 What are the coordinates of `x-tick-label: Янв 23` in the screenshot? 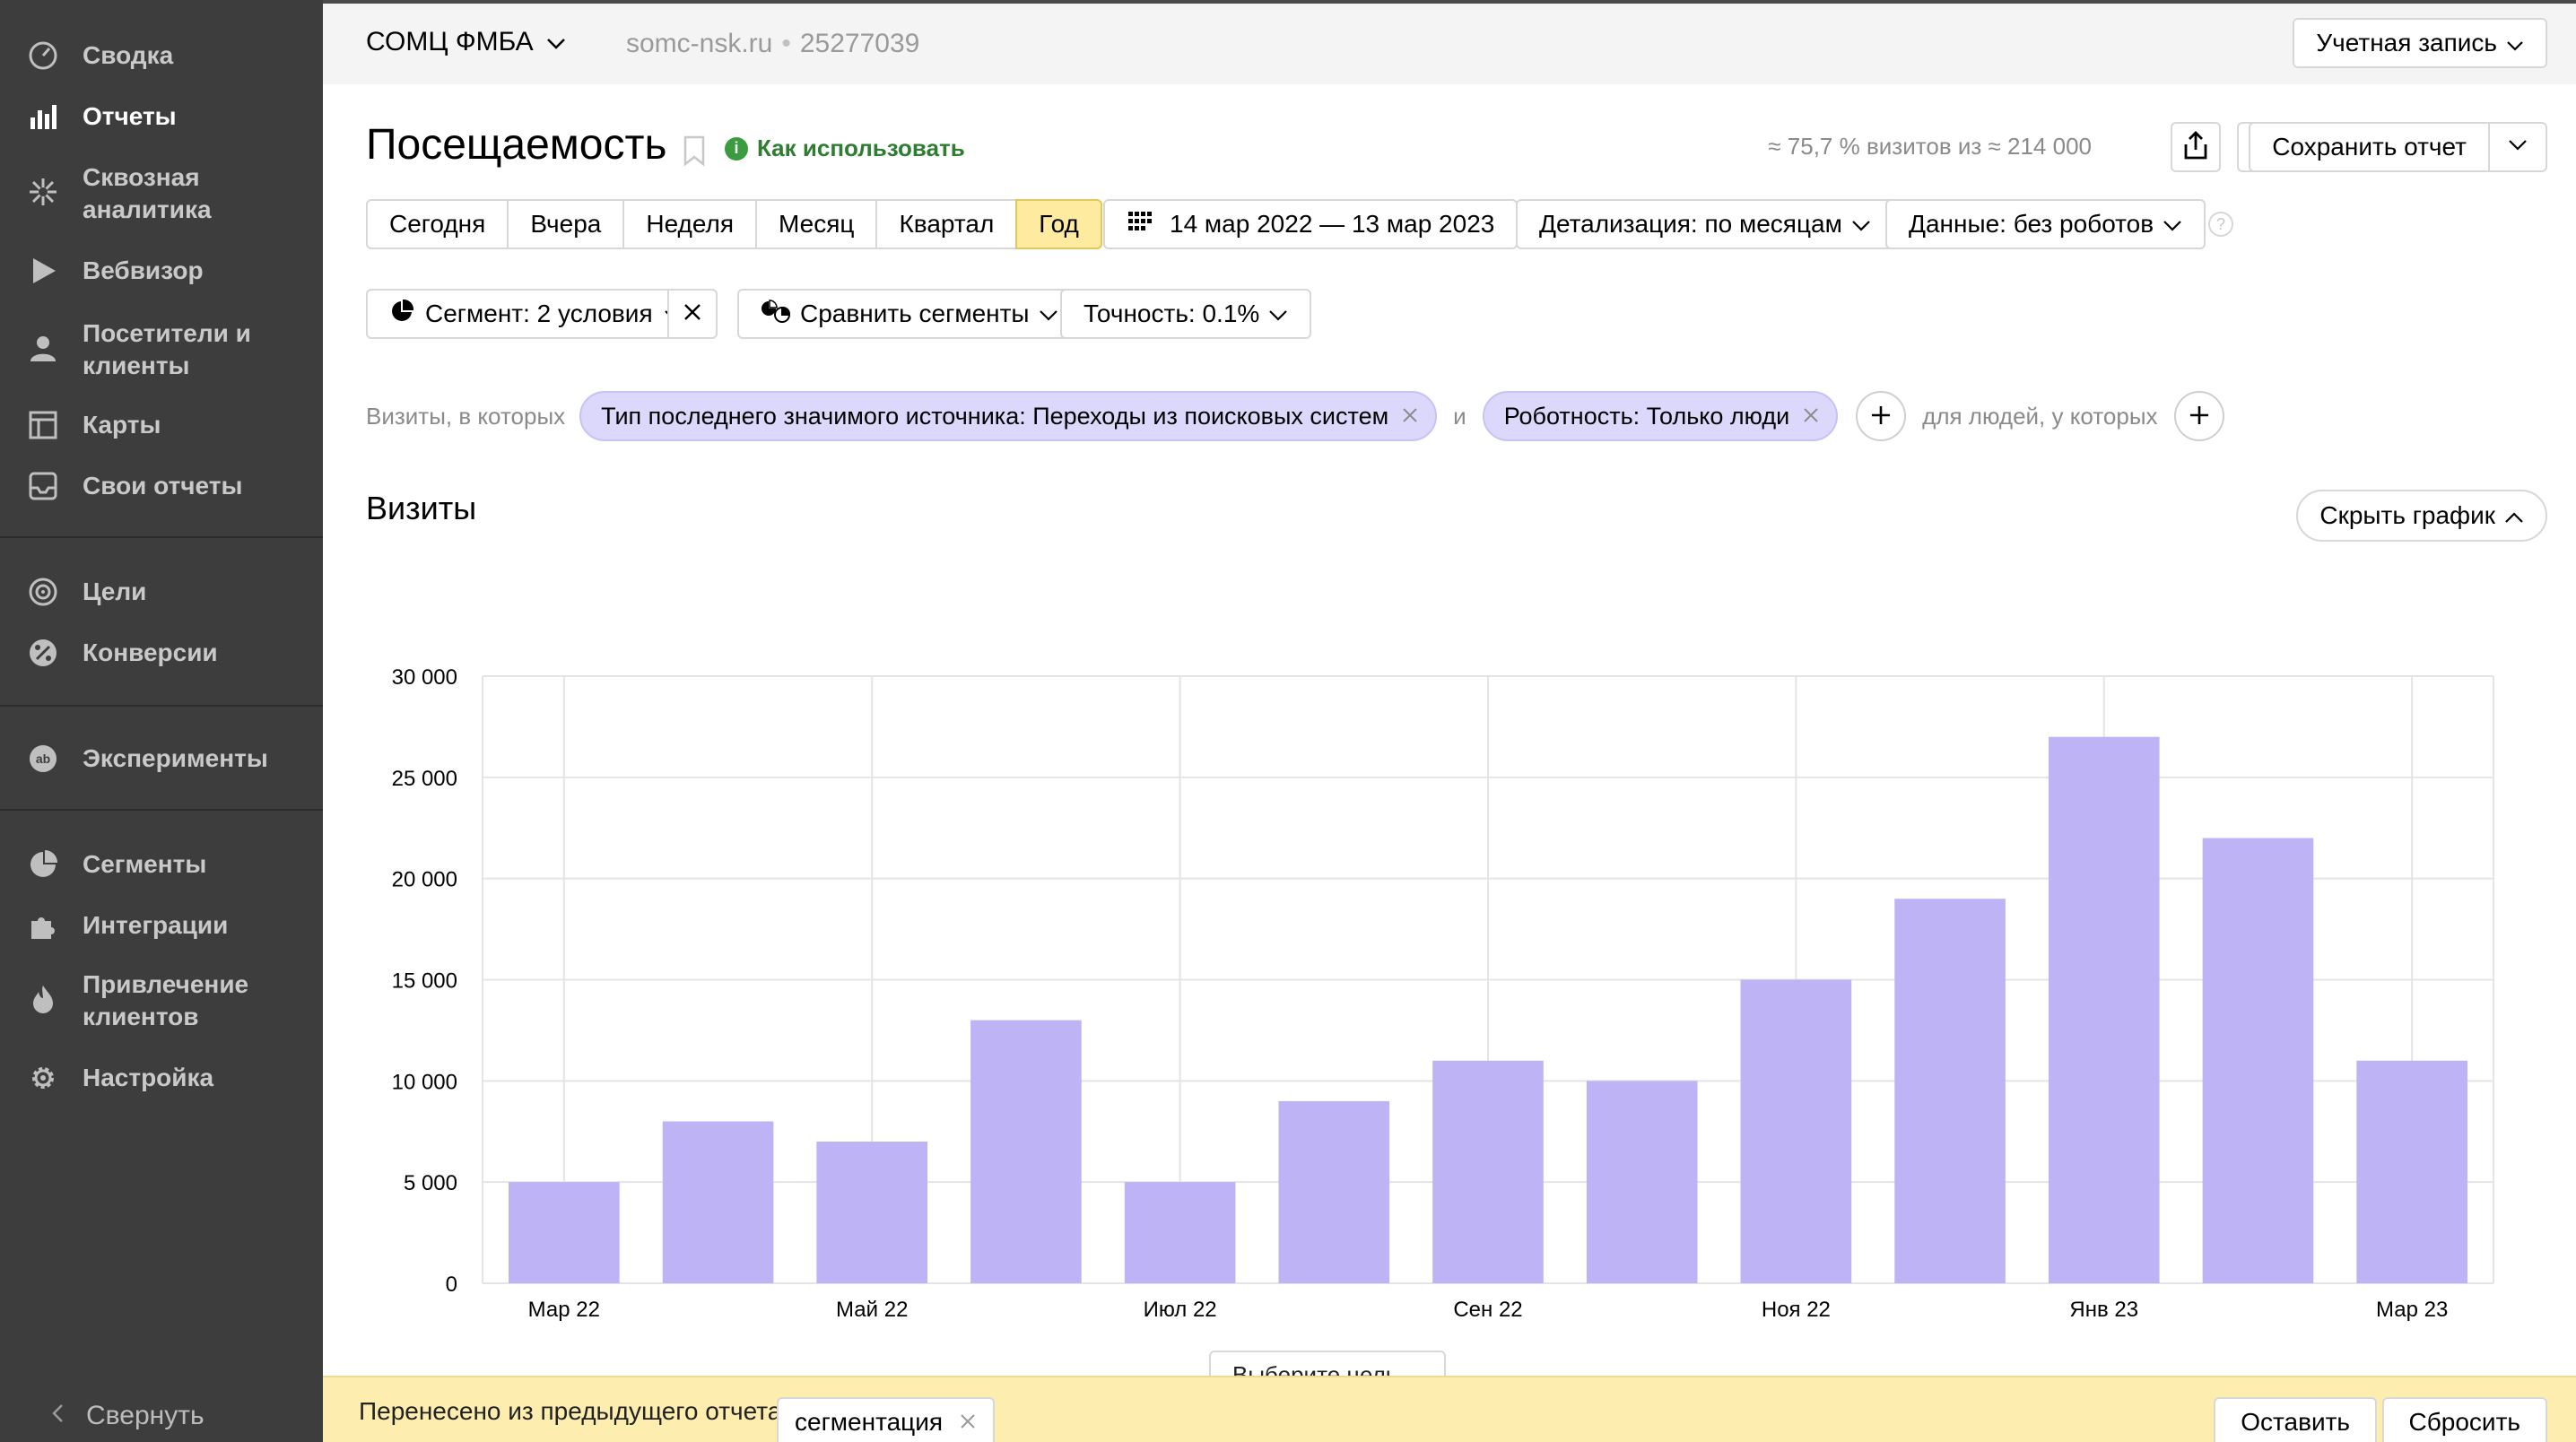 It's located at (2103, 1310).